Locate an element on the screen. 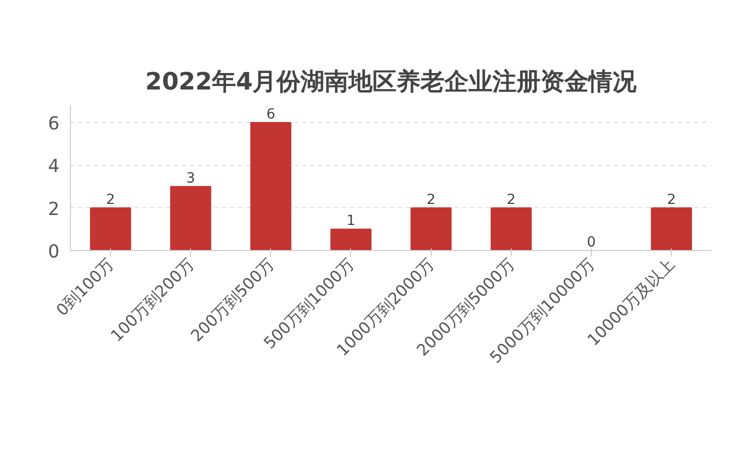 This screenshot has width=751, height=450. data-label: 6 is located at coordinates (271, 114).